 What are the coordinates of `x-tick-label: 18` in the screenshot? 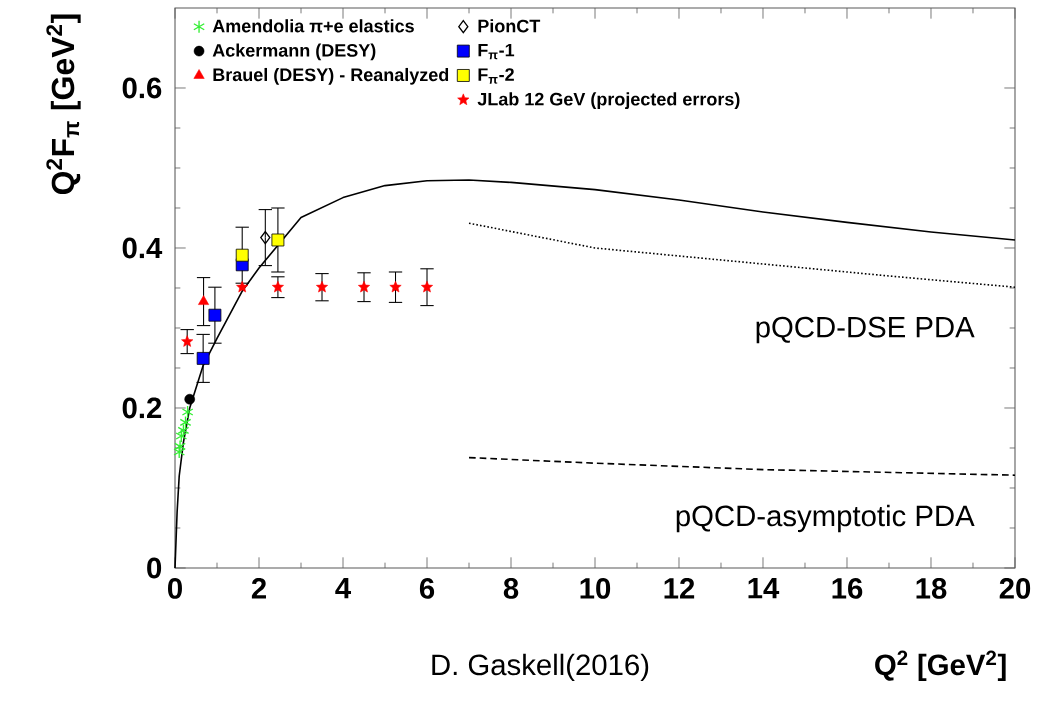 It's located at (931, 588).